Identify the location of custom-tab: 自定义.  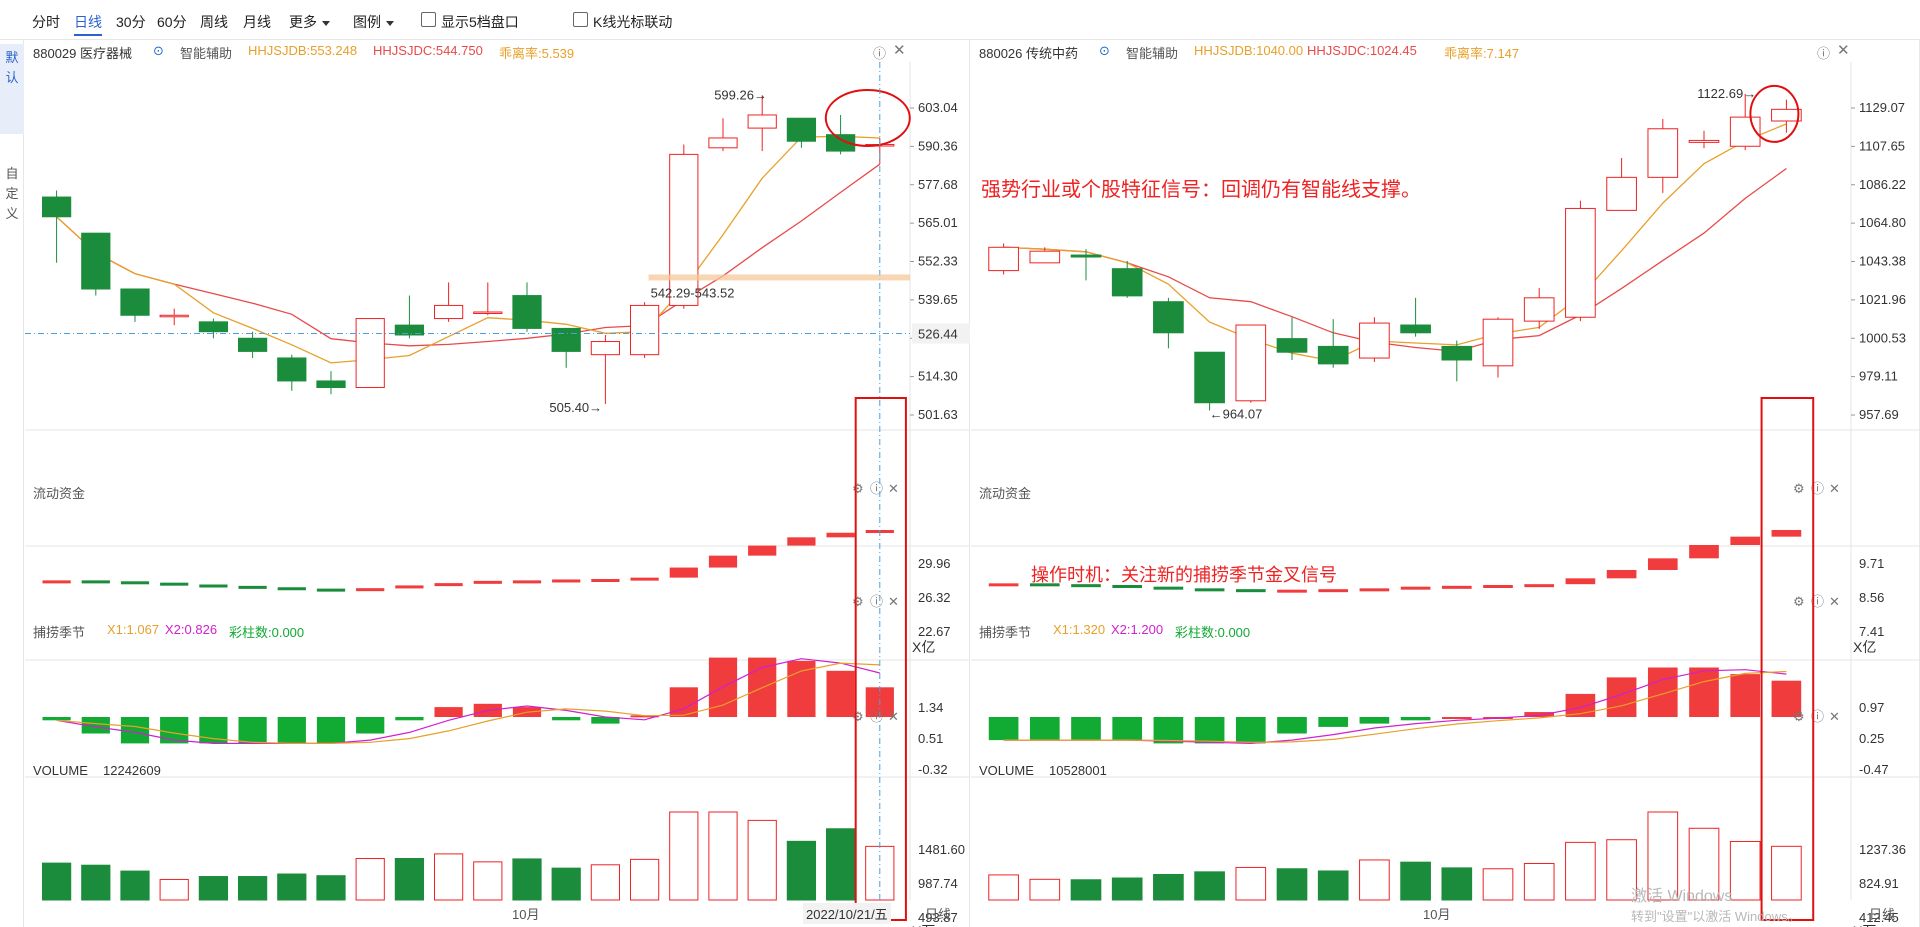
(12, 200).